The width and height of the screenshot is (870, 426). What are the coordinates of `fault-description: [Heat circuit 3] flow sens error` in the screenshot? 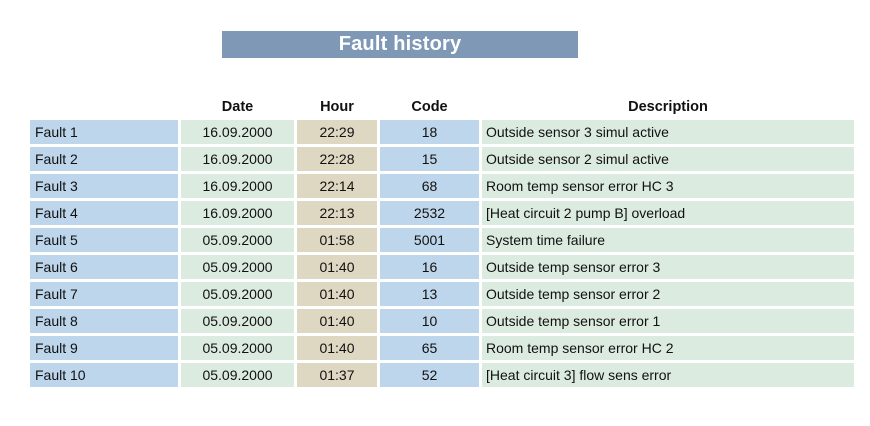 It's located at (668, 375).